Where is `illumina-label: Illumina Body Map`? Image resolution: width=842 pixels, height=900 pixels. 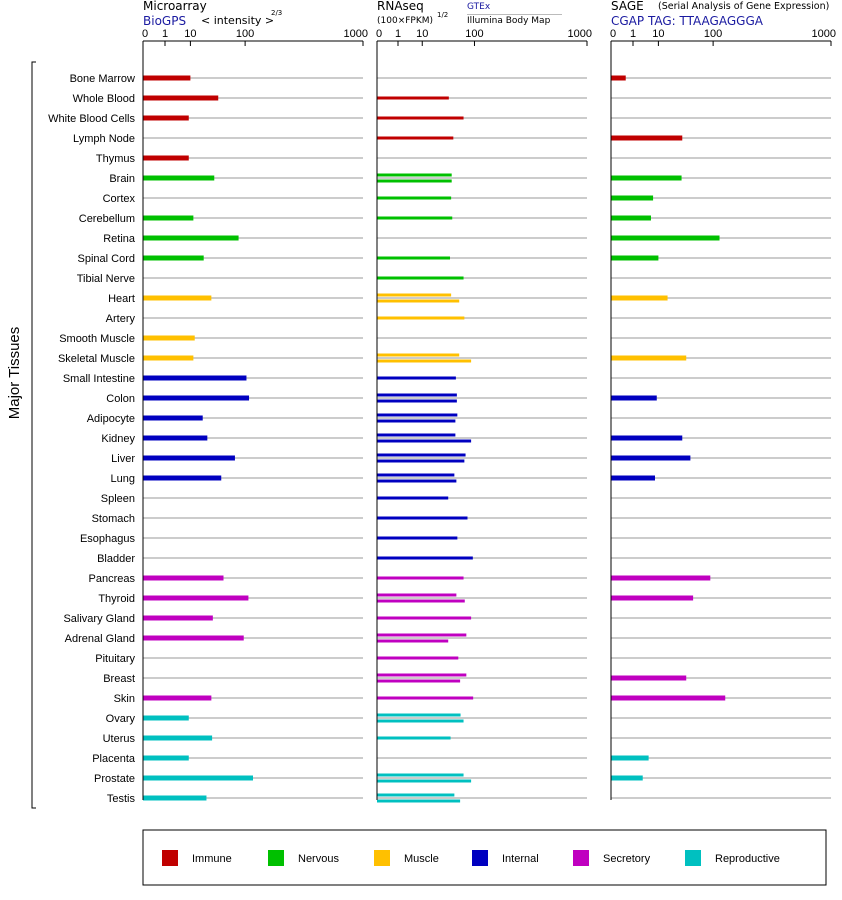
illumina-label: Illumina Body Map is located at coordinates (509, 21).